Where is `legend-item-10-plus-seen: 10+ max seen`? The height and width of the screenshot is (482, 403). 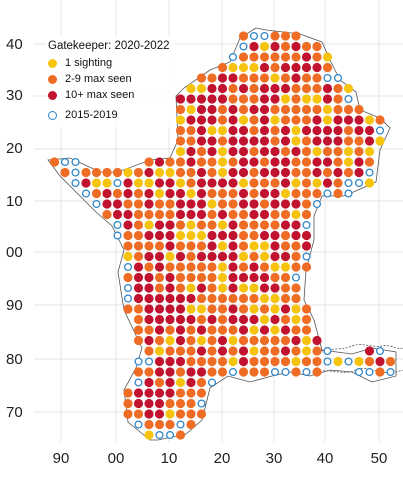
legend-item-10-plus-seen: 10+ max seen is located at coordinates (108, 95).